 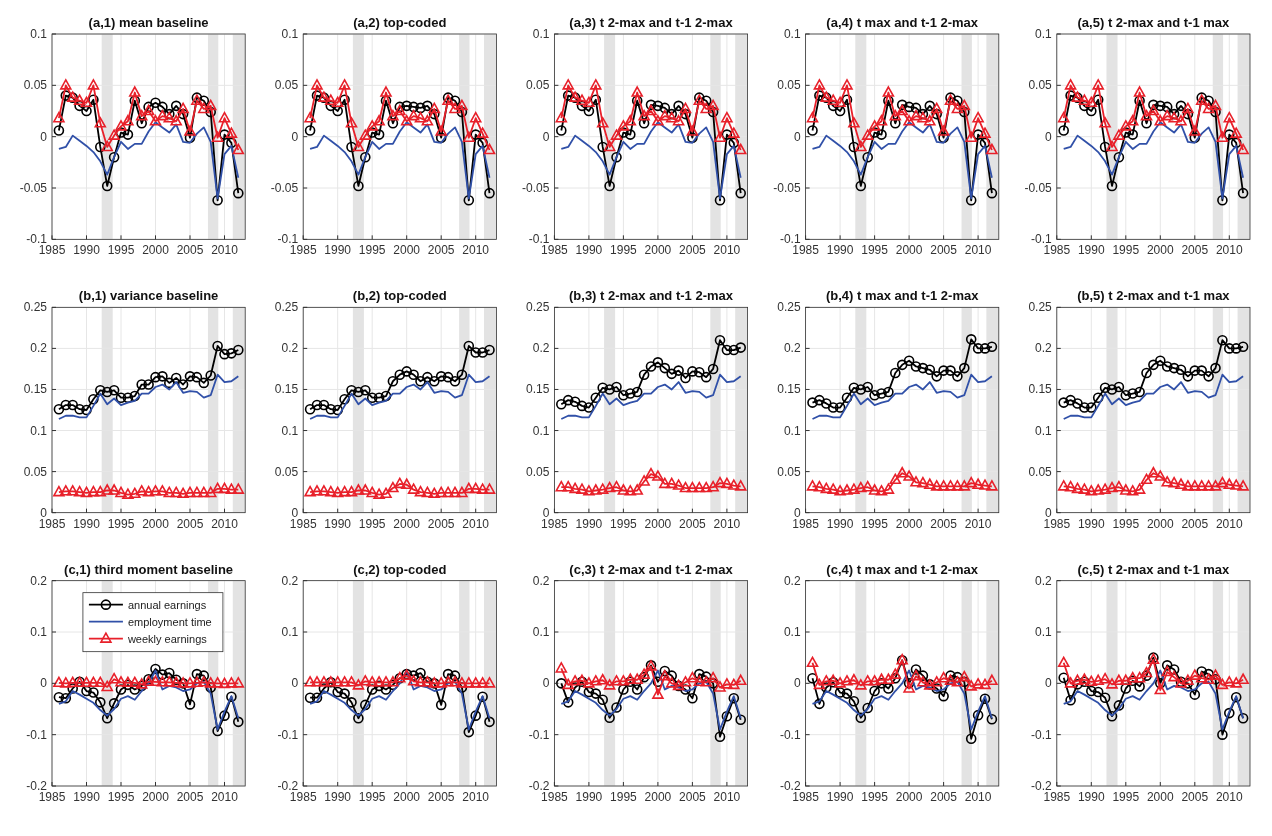 What do you see at coordinates (167, 638) in the screenshot?
I see `legend-label: weekly earnings` at bounding box center [167, 638].